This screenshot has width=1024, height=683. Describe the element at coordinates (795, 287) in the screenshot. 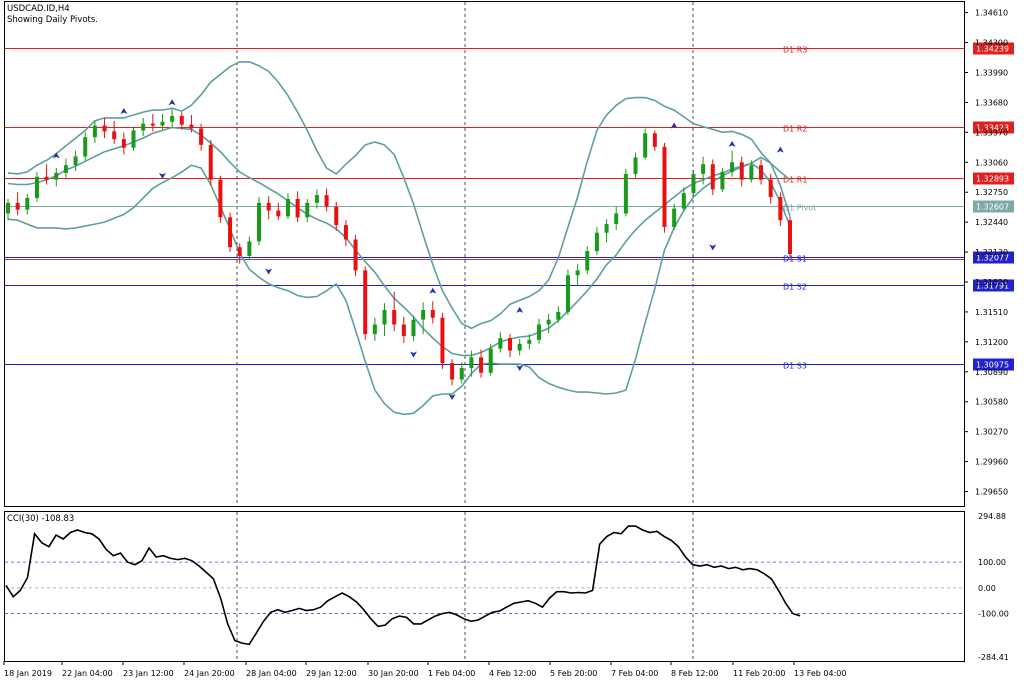

I see `pivot-label: D1 S2` at that location.